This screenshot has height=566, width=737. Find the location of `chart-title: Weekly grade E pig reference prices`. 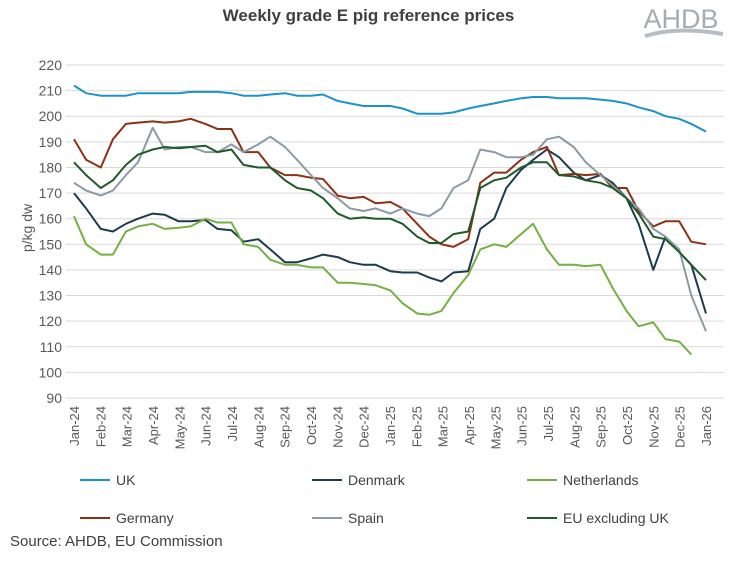

chart-title: Weekly grade E pig reference prices is located at coordinates (368, 15).